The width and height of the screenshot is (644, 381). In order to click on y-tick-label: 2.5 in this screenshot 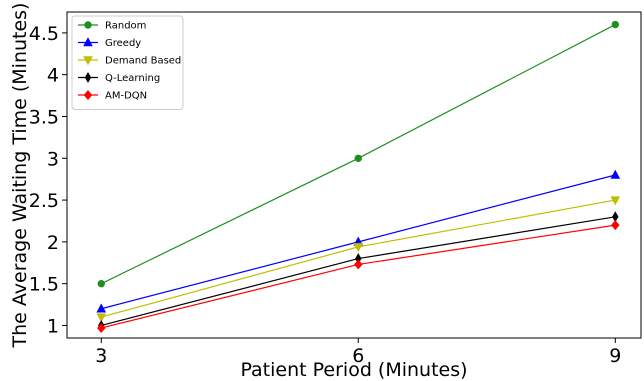, I will do `click(44, 201)`.